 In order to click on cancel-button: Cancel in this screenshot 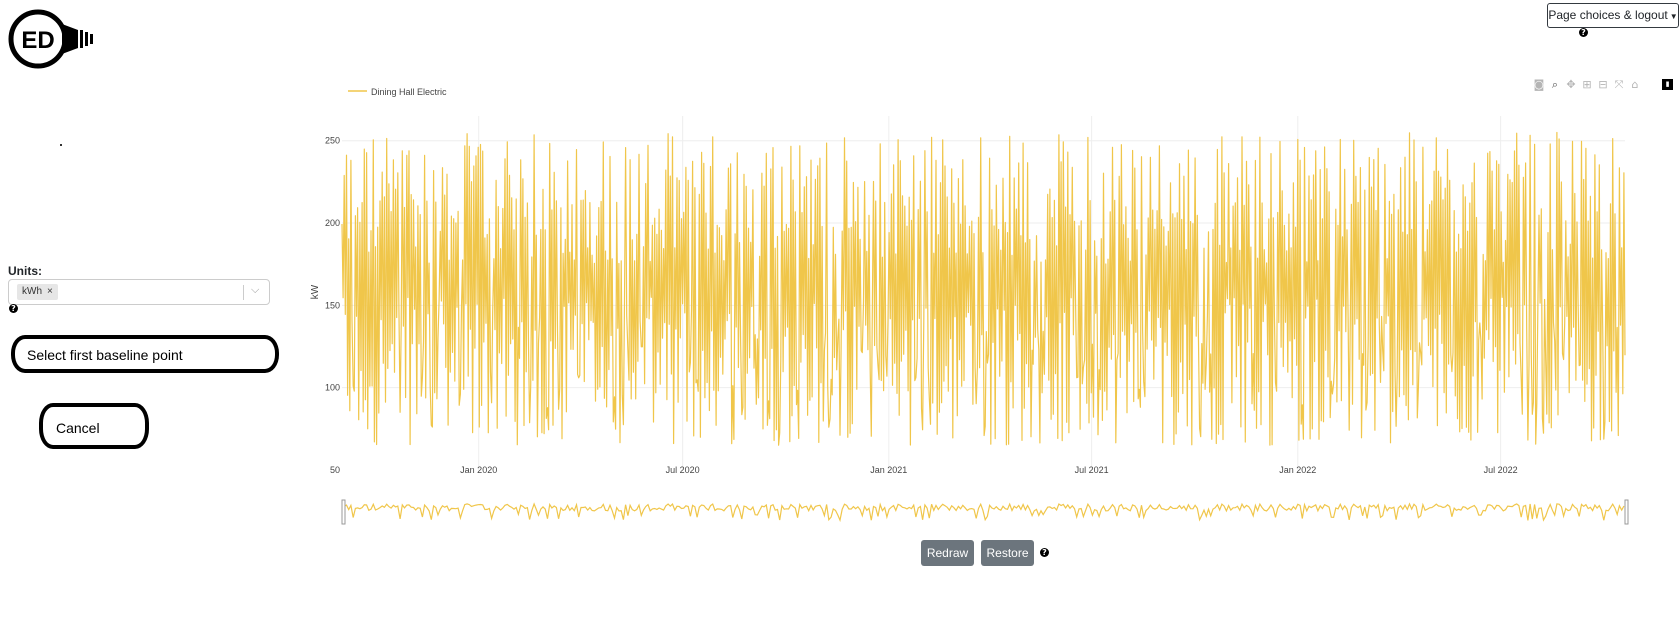, I will do `click(94, 426)`.